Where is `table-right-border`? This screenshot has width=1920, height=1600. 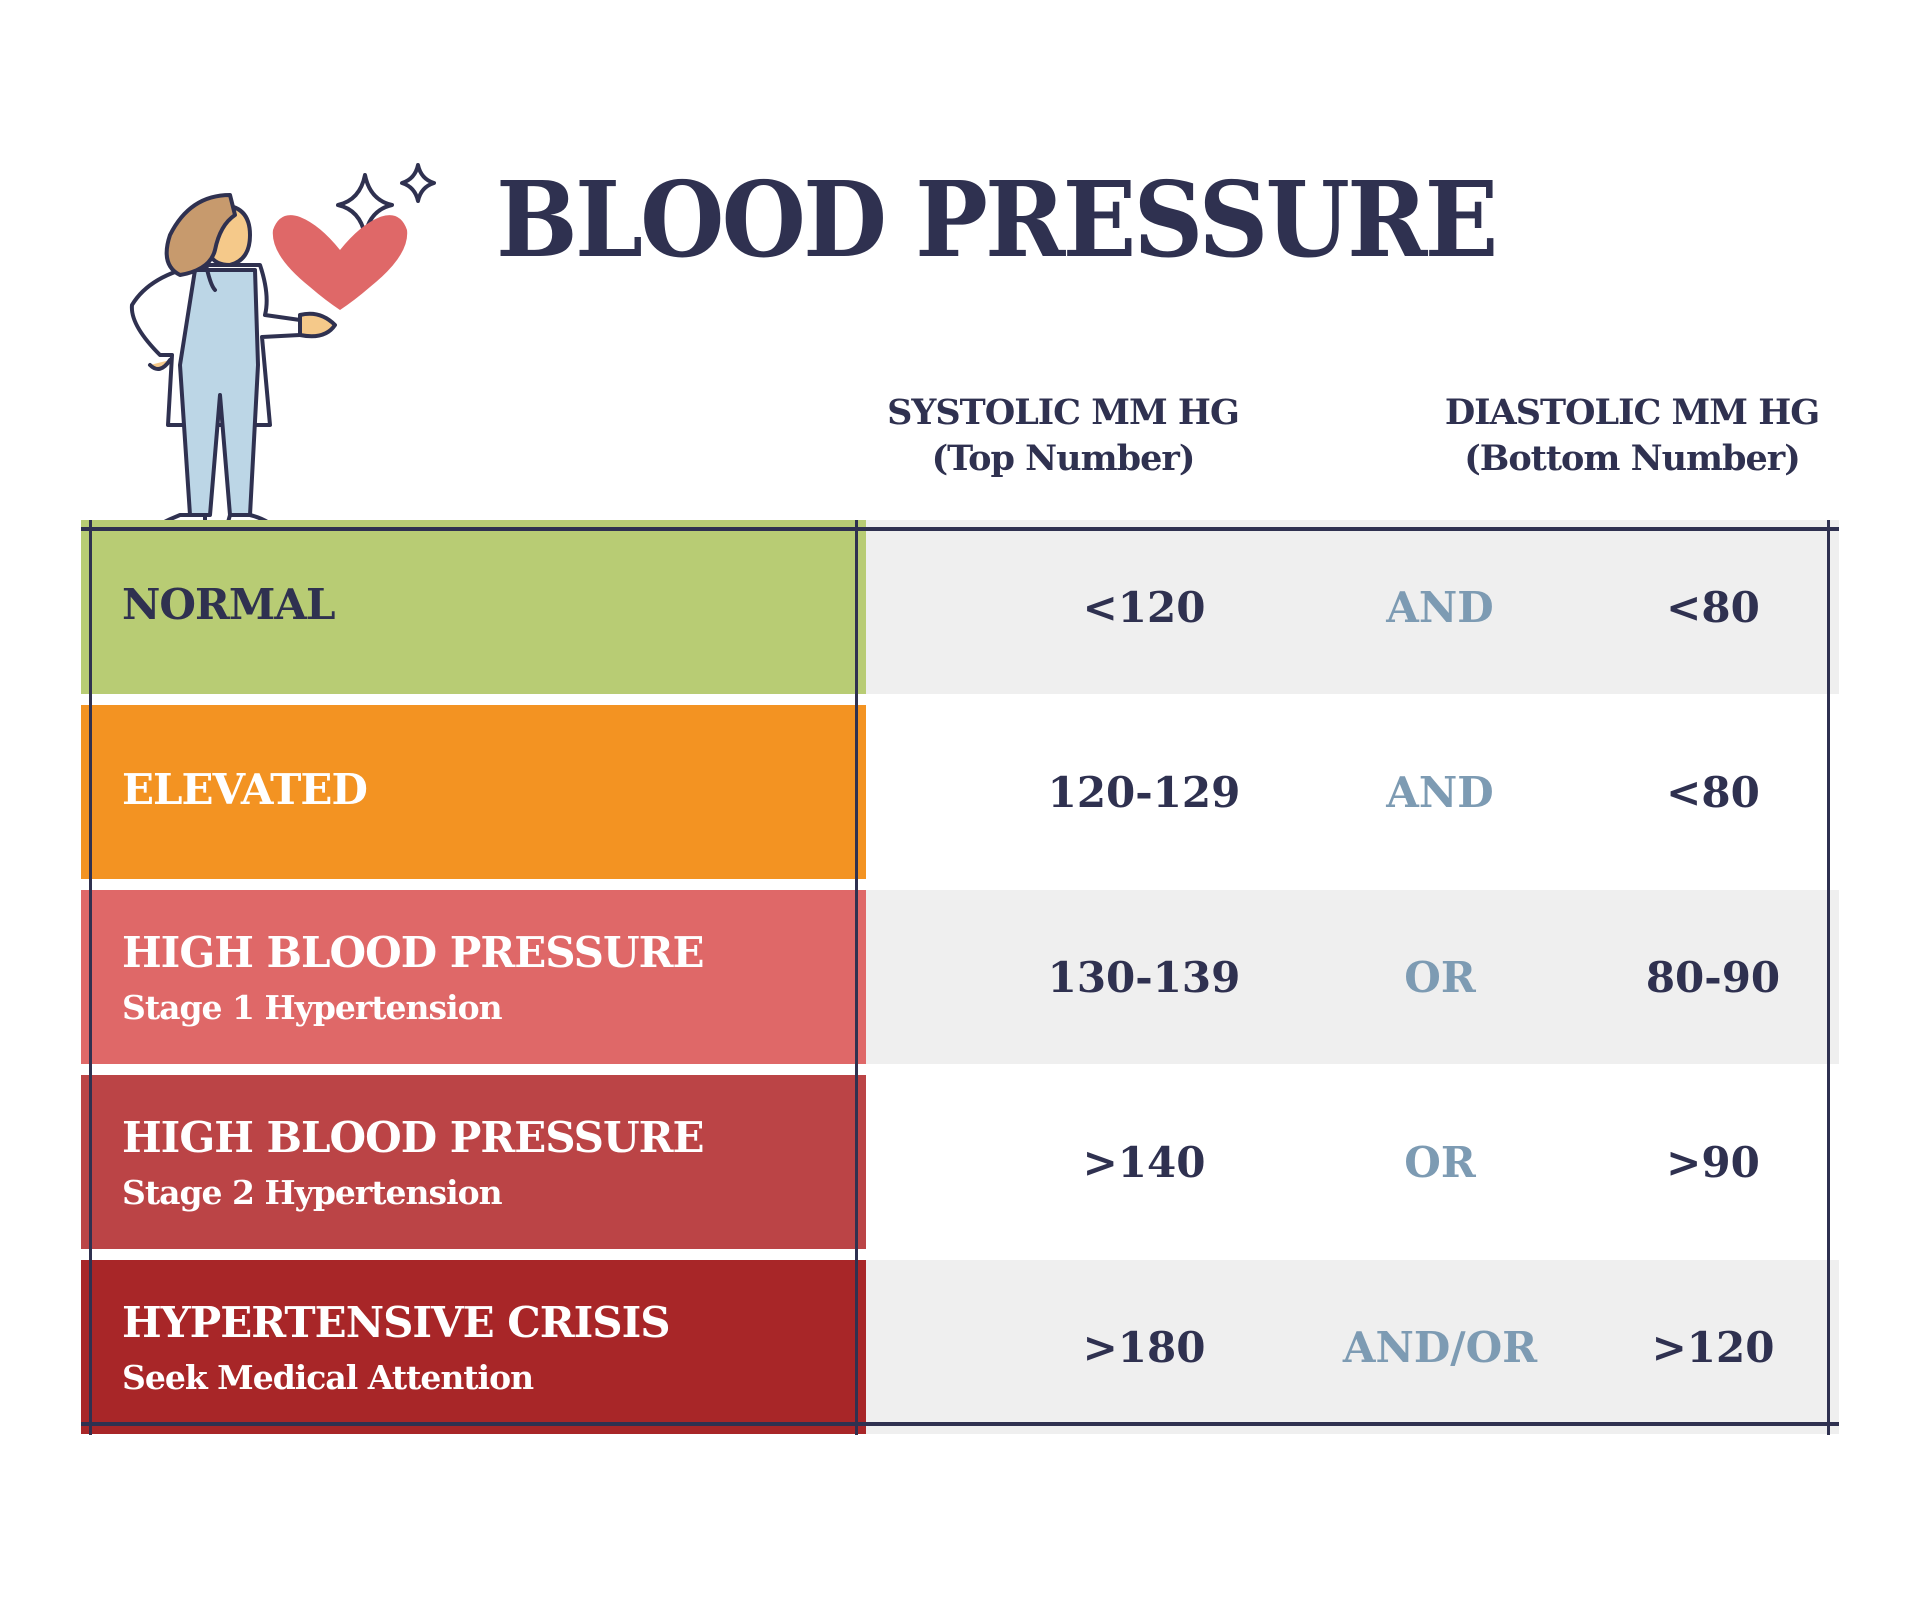
table-right-border is located at coordinates (1828, 977).